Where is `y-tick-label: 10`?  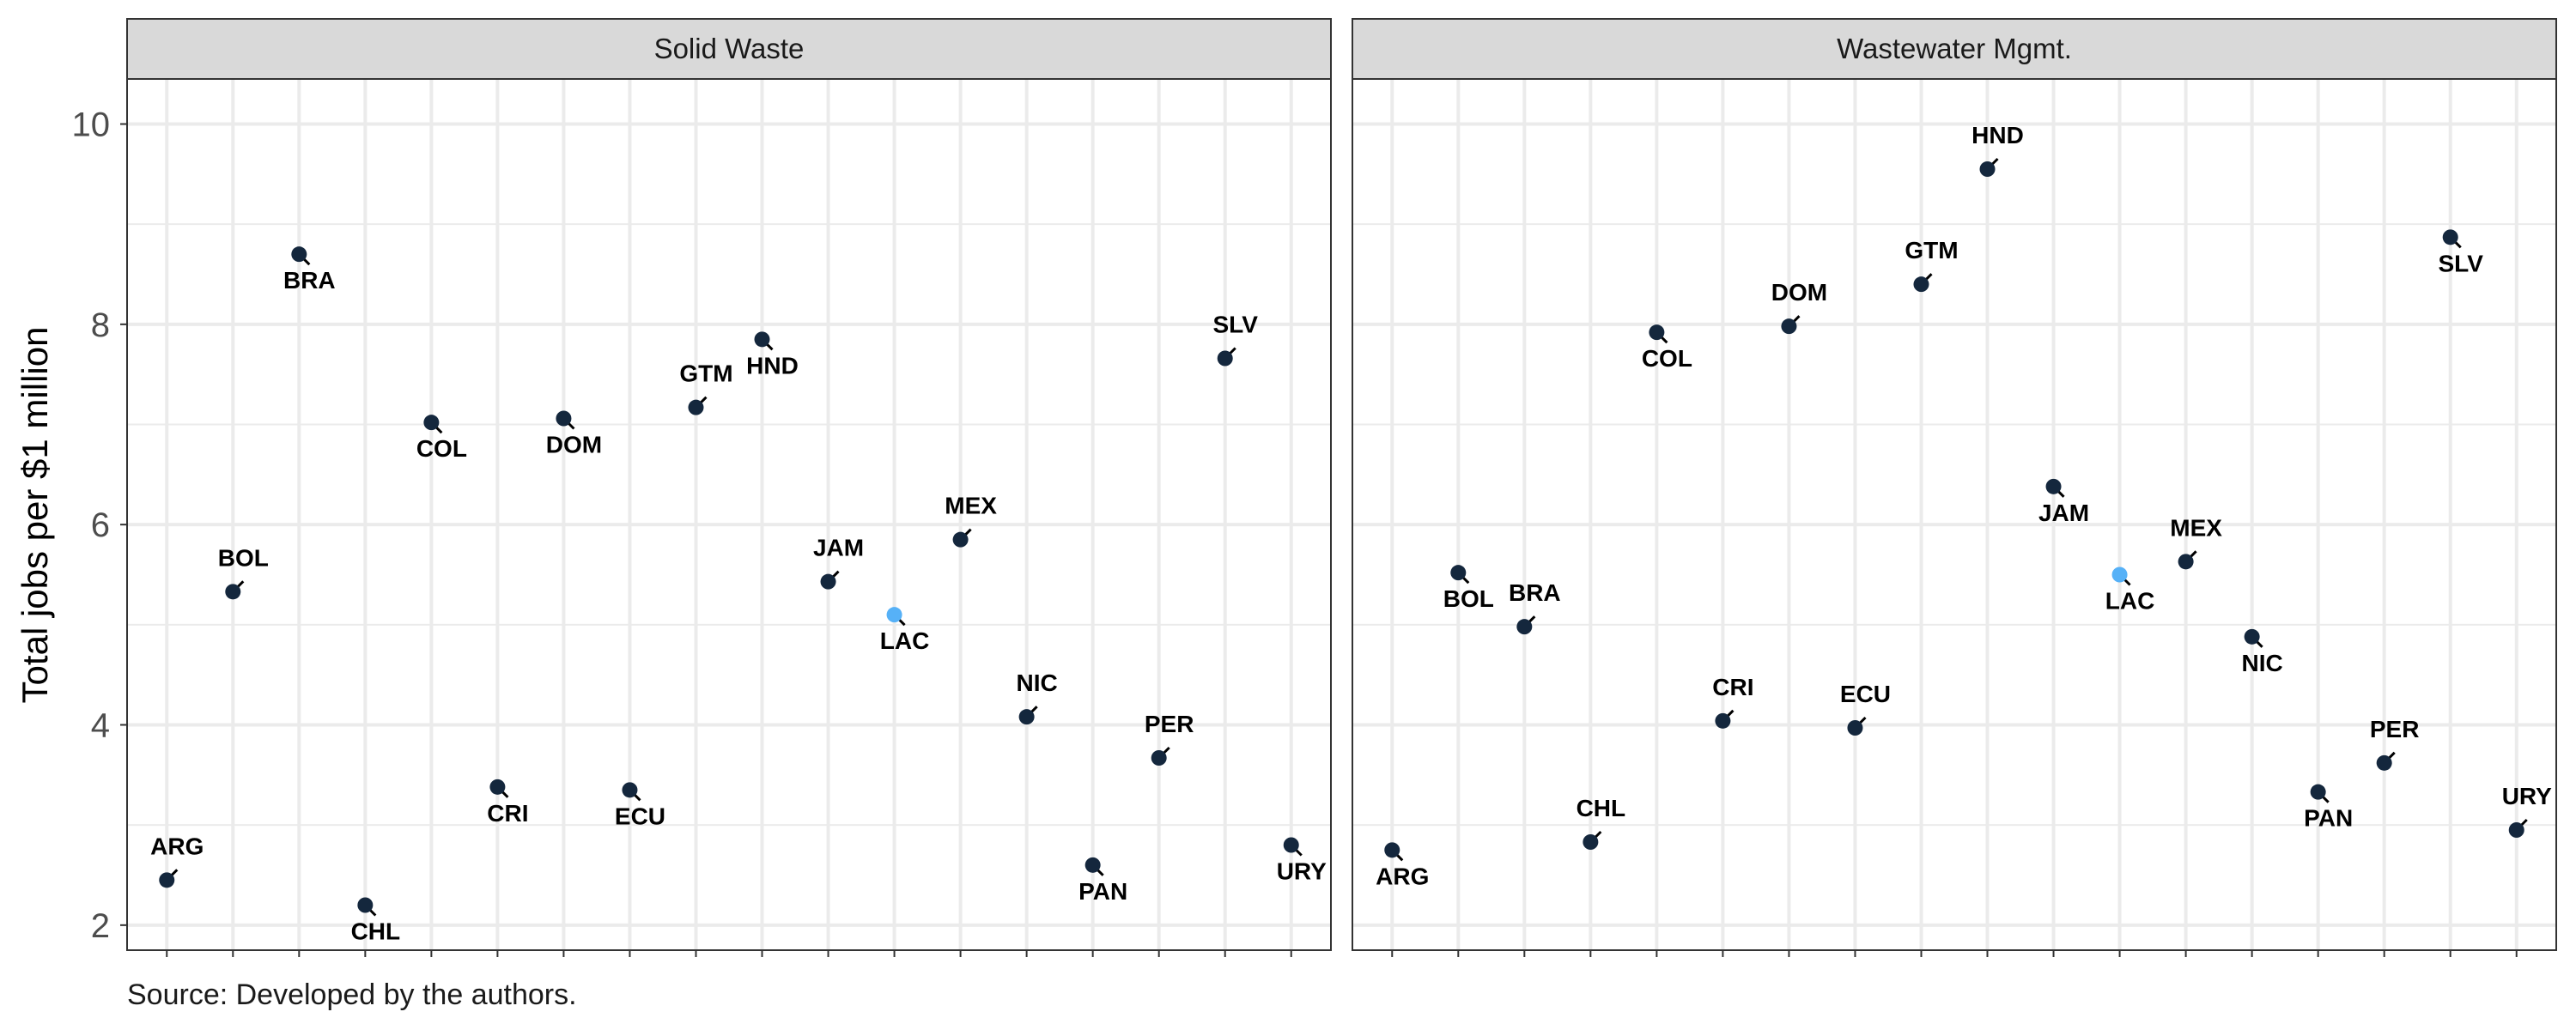
y-tick-label: 10 is located at coordinates (91, 125).